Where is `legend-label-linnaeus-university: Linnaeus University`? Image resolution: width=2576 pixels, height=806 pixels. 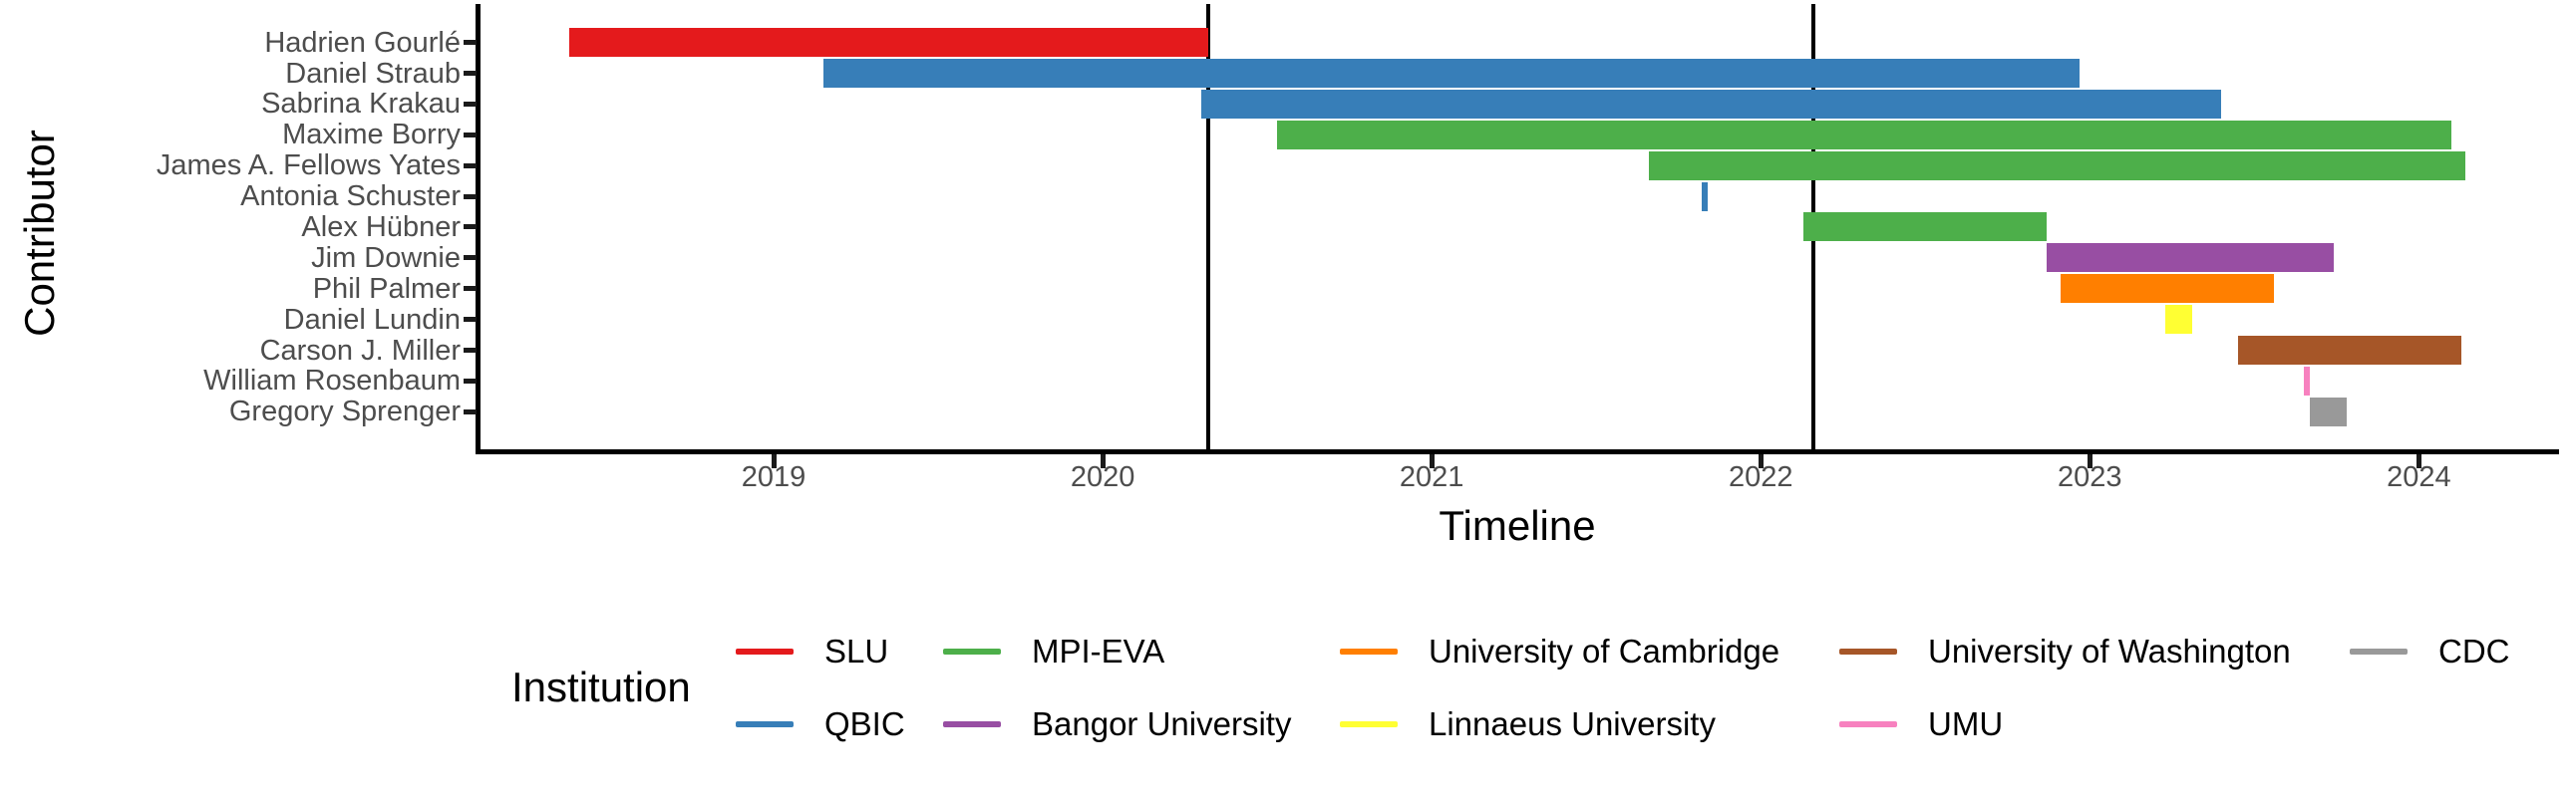
legend-label-linnaeus-university: Linnaeus University is located at coordinates (1572, 723).